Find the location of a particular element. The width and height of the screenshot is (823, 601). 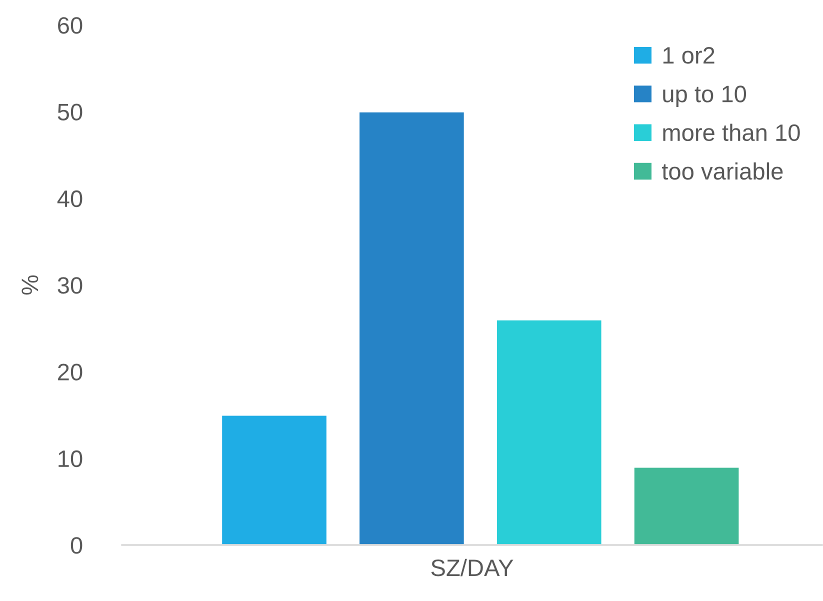

y-tick-label: 40 is located at coordinates (69, 199).